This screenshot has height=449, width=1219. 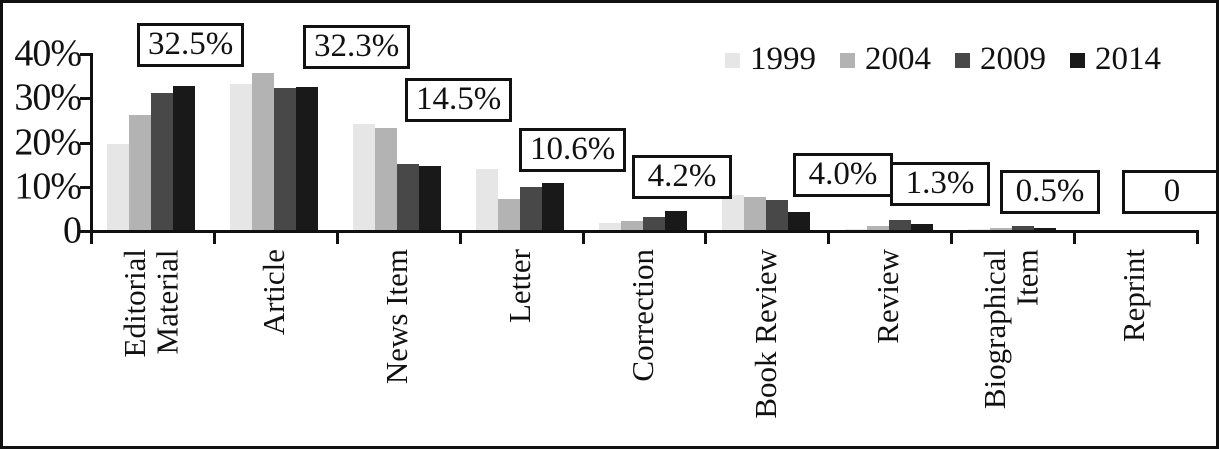 I want to click on y-axis-tick-label: 20%, so click(x=48, y=141).